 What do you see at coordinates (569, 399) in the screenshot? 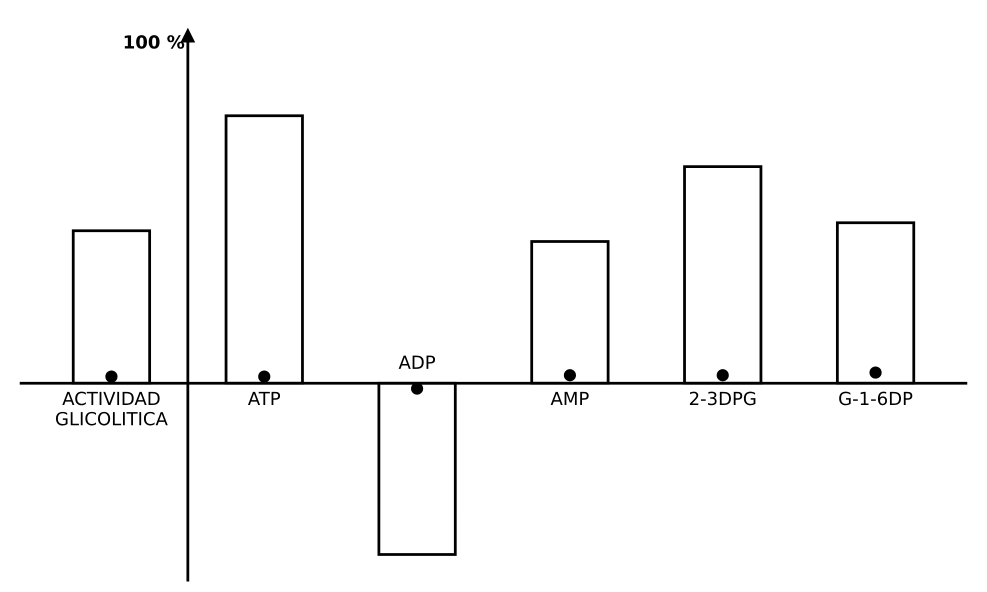
I see `x-tick-label: AMP` at bounding box center [569, 399].